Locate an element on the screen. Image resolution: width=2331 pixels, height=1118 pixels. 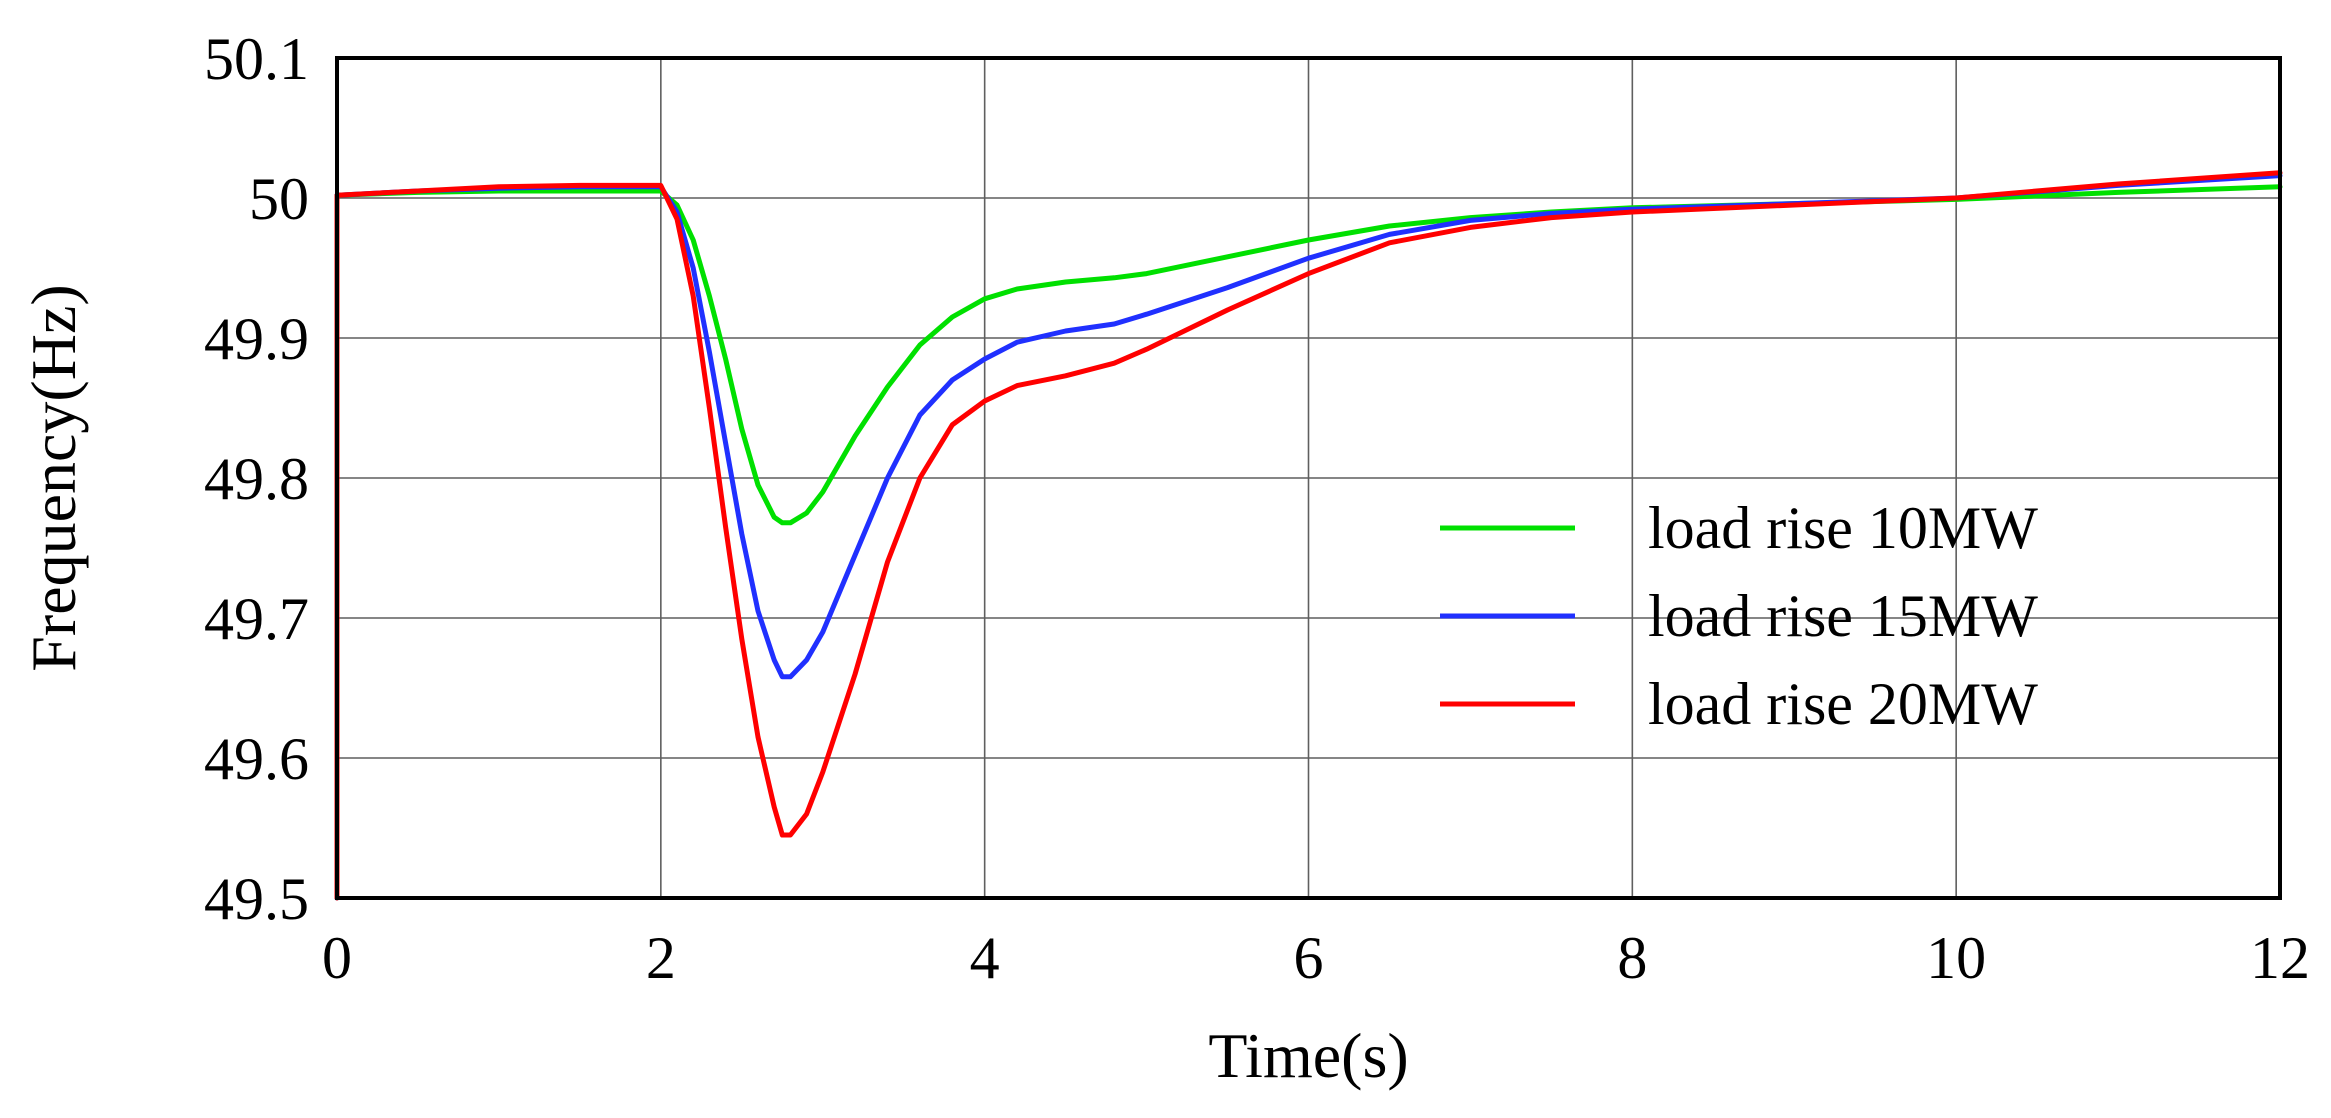
y-tick-label: 49.6 is located at coordinates (256, 759).